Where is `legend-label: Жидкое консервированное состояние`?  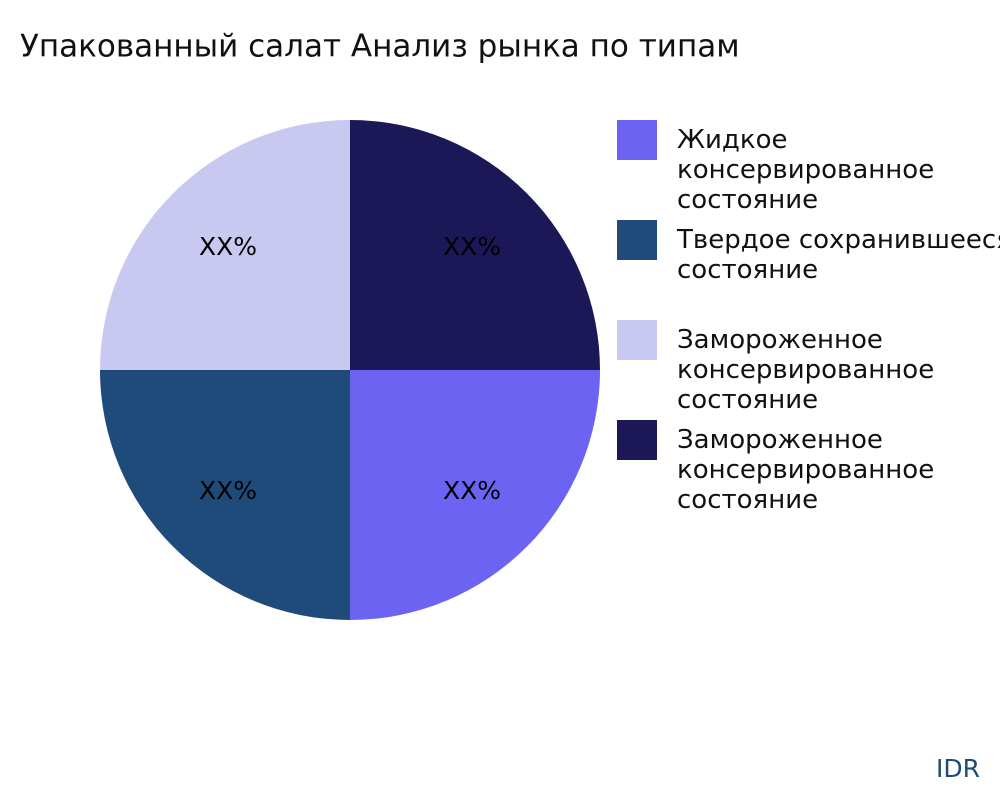
legend-label: Жидкое консервированное состояние is located at coordinates (806, 170).